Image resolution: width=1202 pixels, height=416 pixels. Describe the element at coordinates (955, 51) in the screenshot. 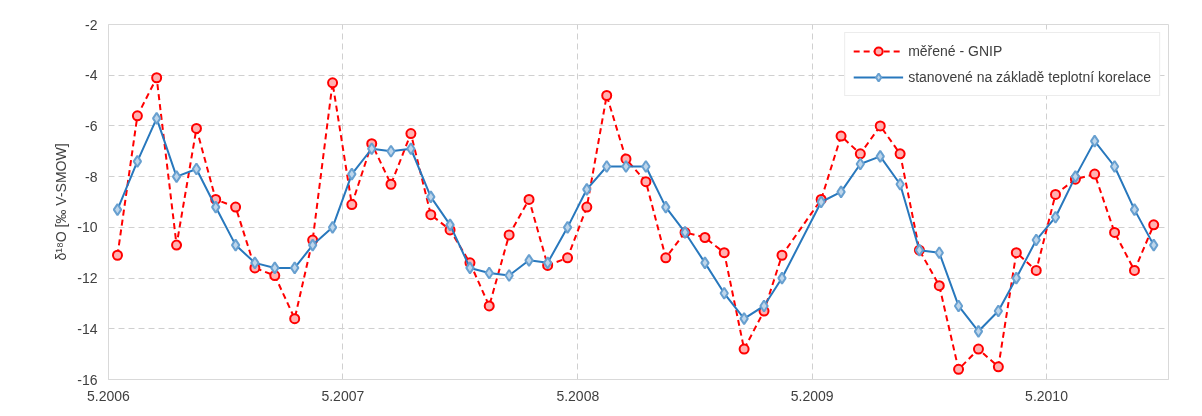

I see `legend-label: měřené - GNIP` at that location.